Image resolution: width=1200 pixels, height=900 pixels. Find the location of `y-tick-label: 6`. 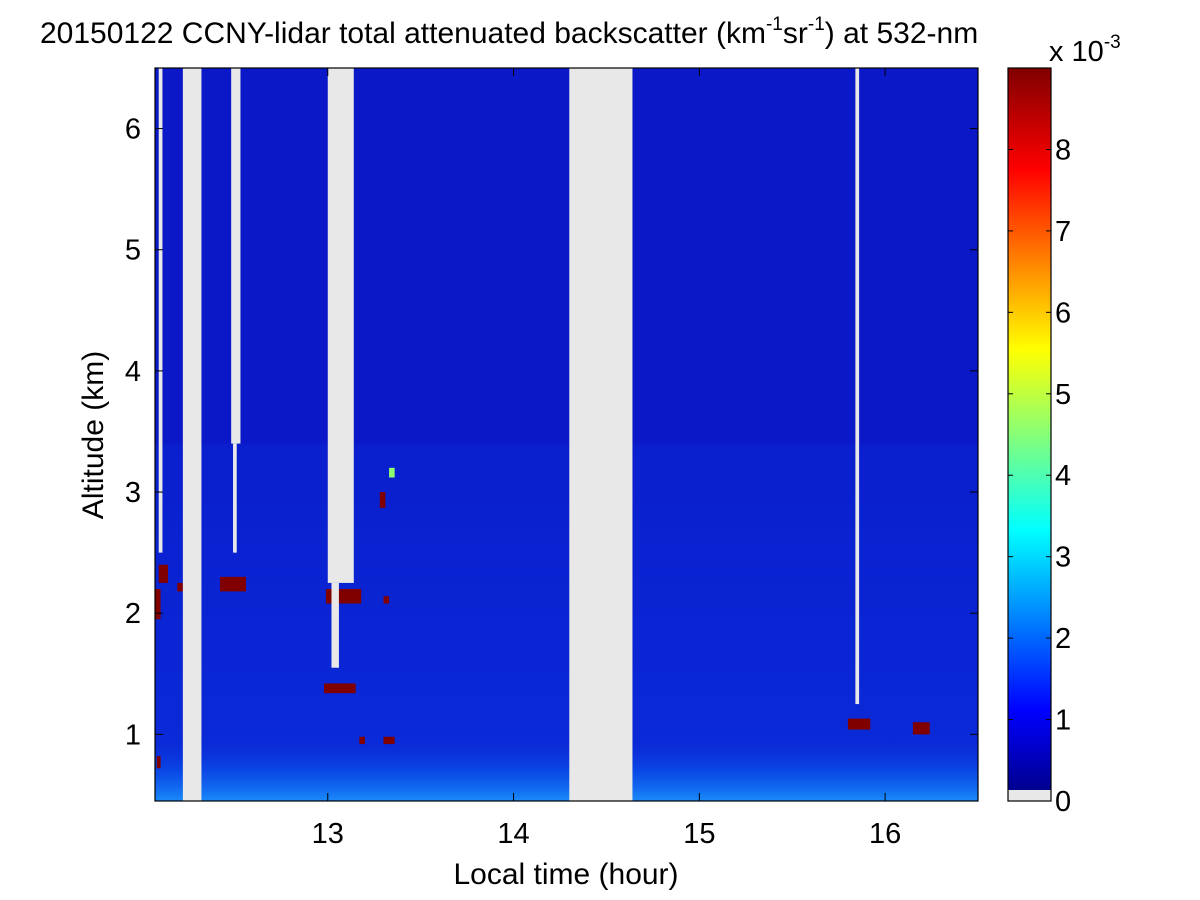

y-tick-label: 6 is located at coordinates (133, 130).